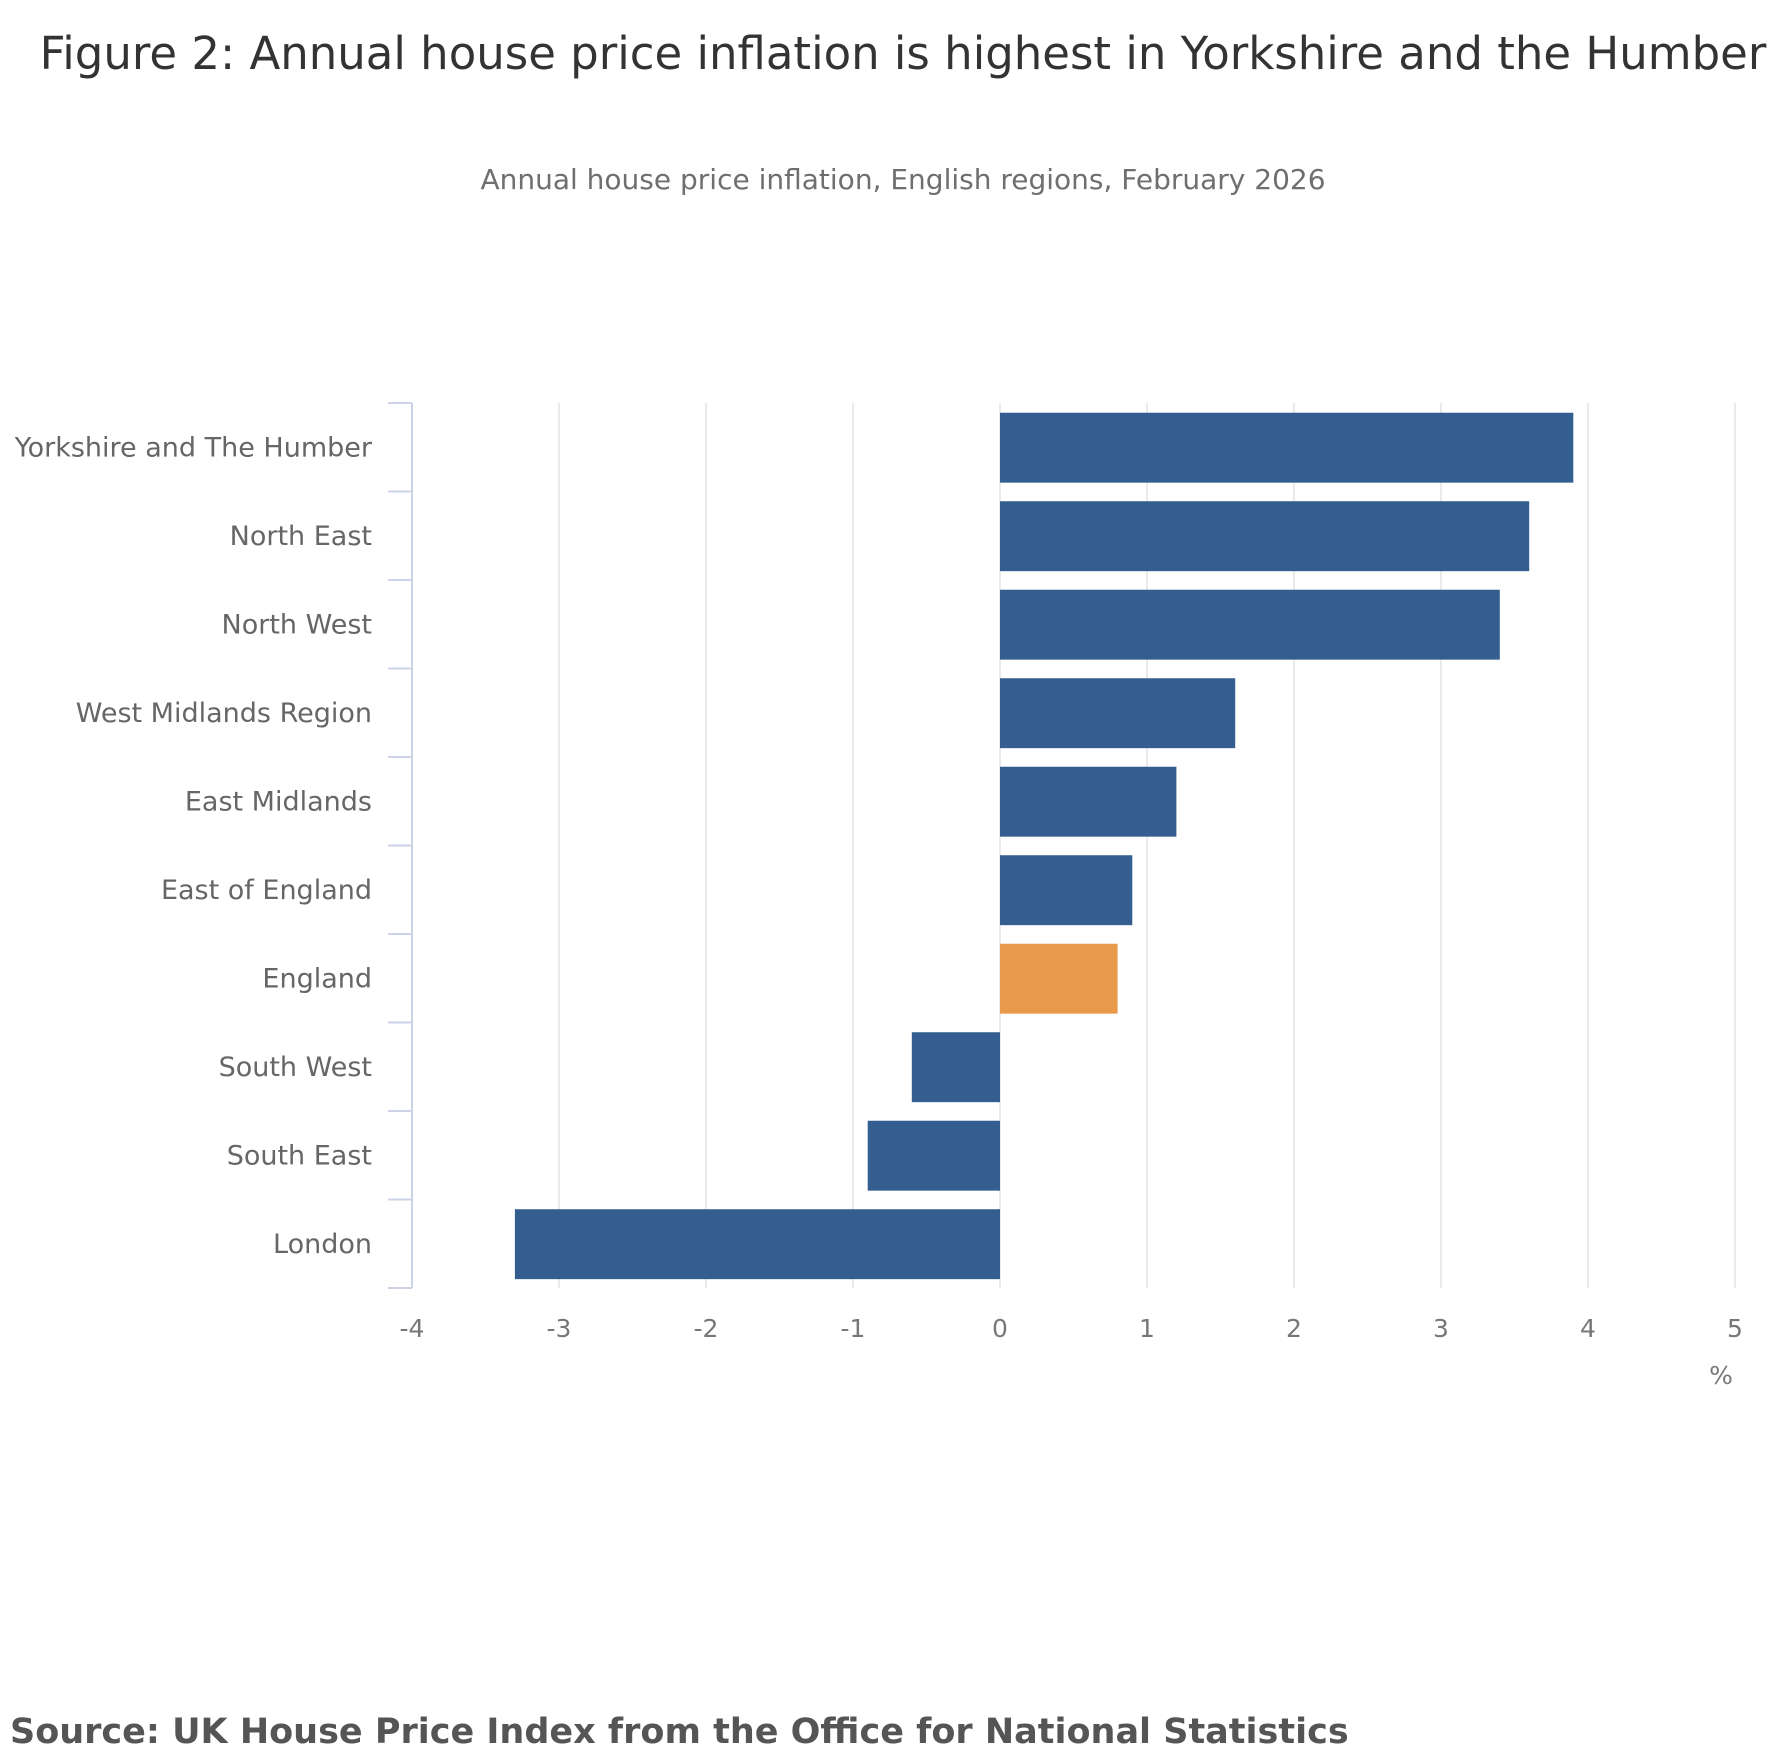 This screenshot has width=1786, height=1762. I want to click on bar-north-west, so click(1250, 624).